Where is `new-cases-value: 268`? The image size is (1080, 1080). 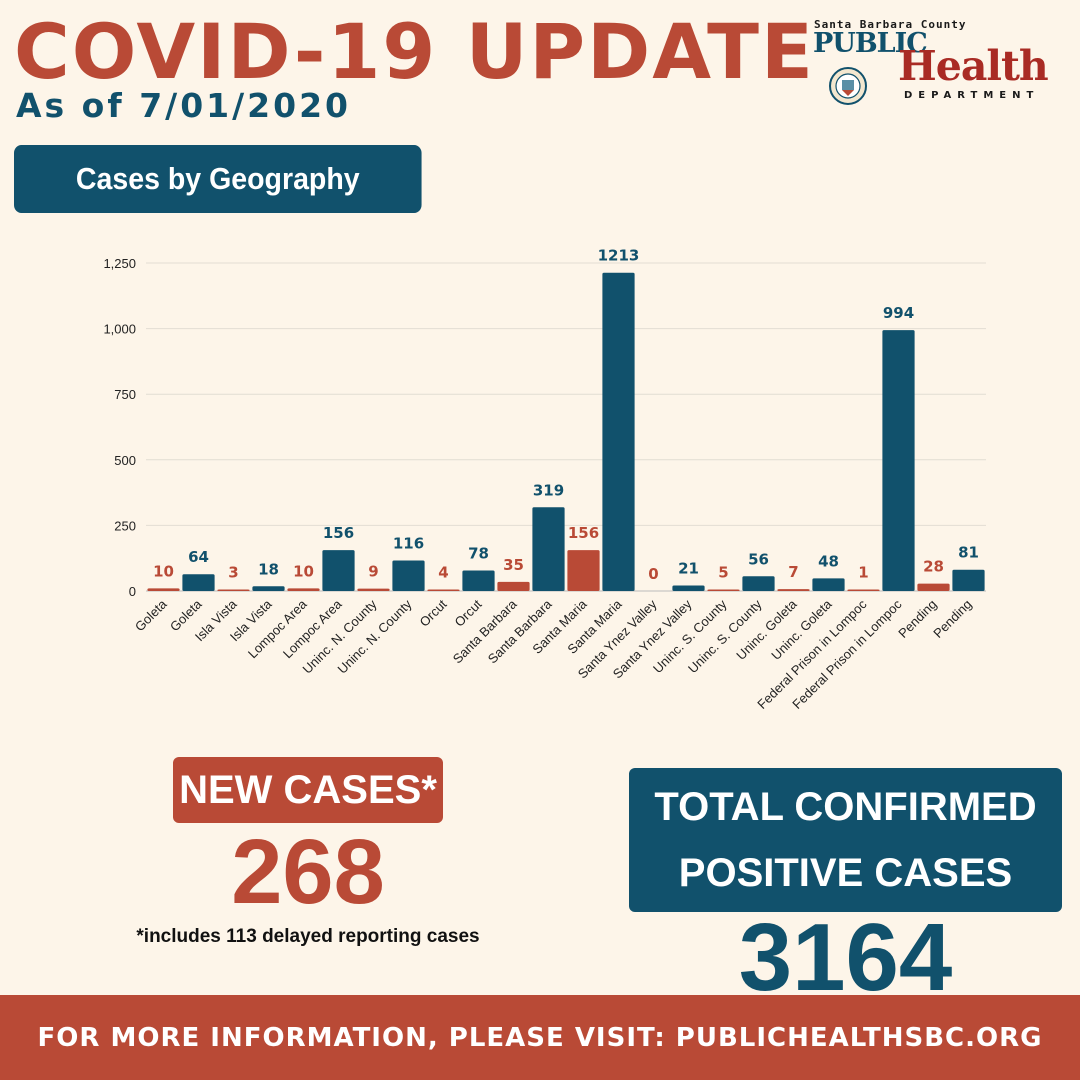 new-cases-value: 268 is located at coordinates (308, 872).